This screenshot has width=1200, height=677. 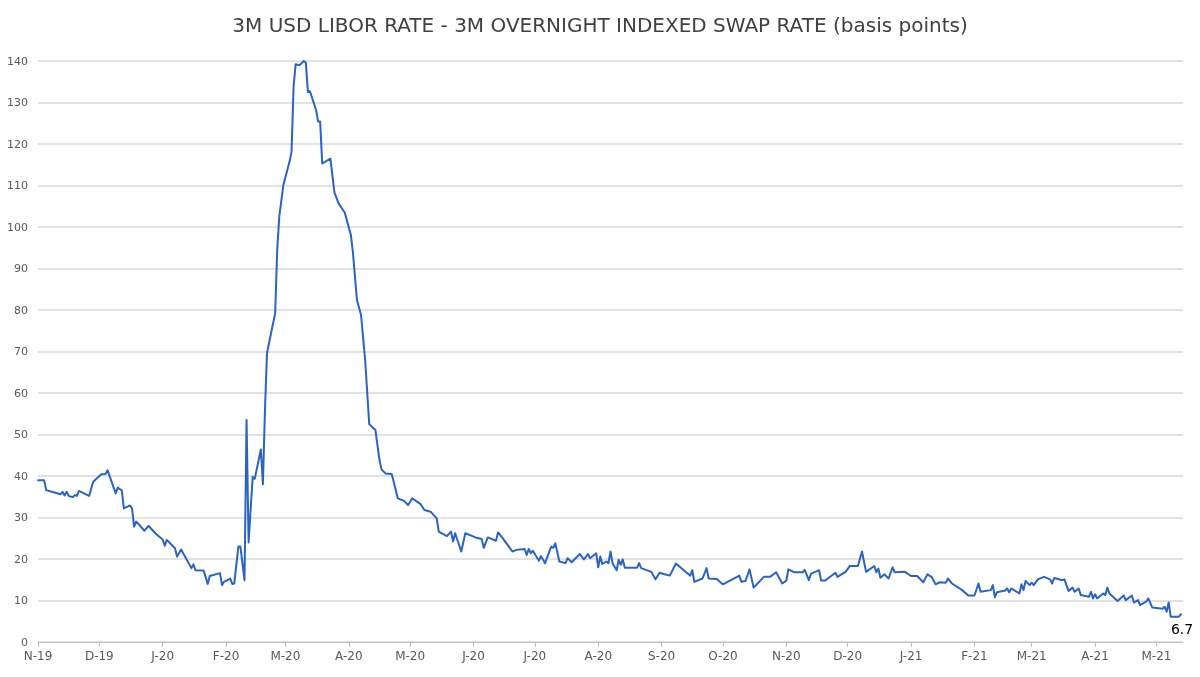 I want to click on y-tick-label: 30, so click(x=21, y=517).